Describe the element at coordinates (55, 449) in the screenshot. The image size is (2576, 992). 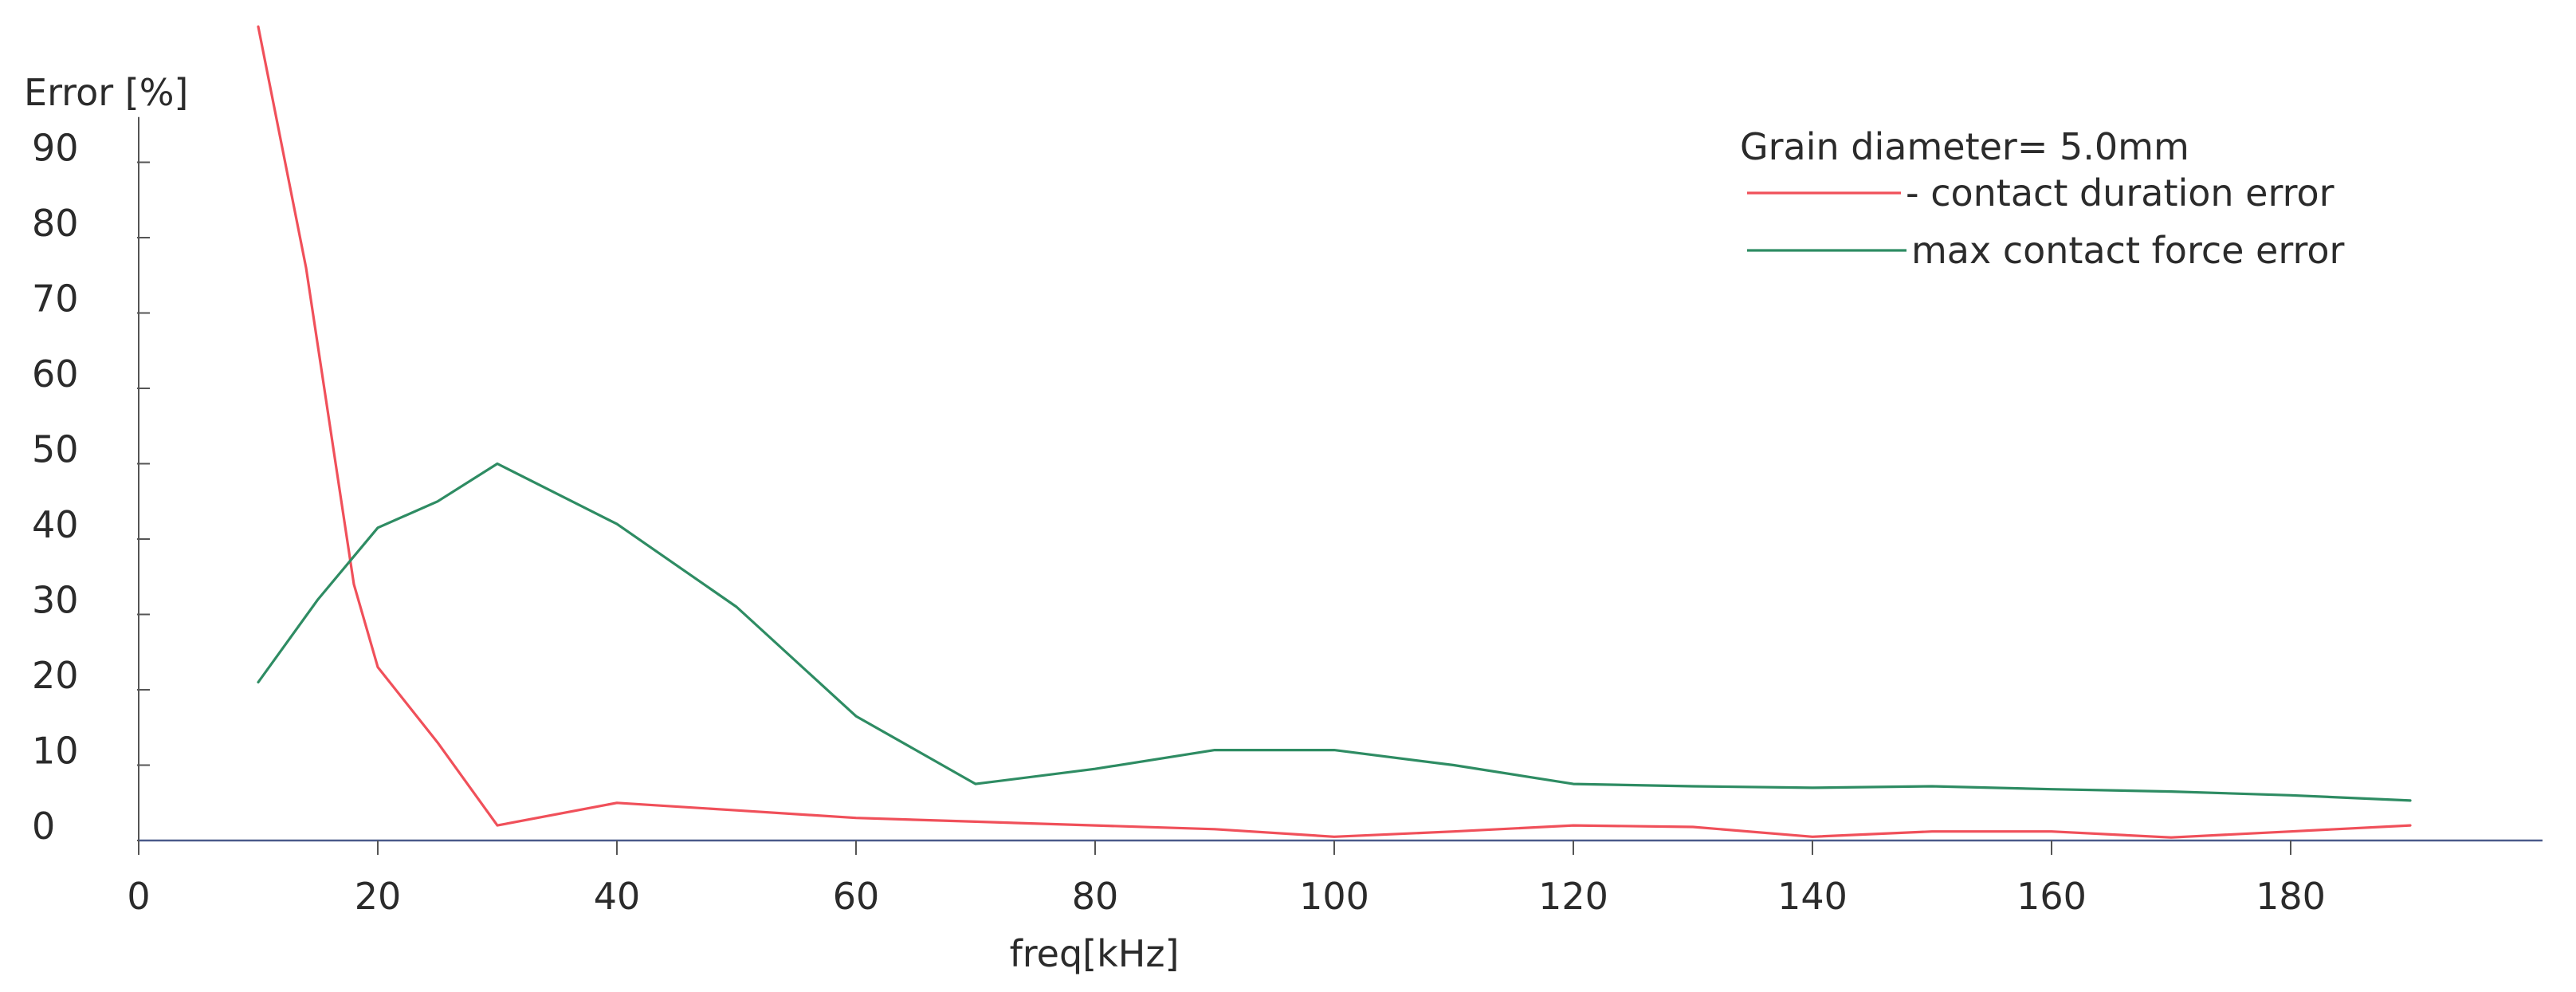
I see `y-tick-label: 50` at that location.